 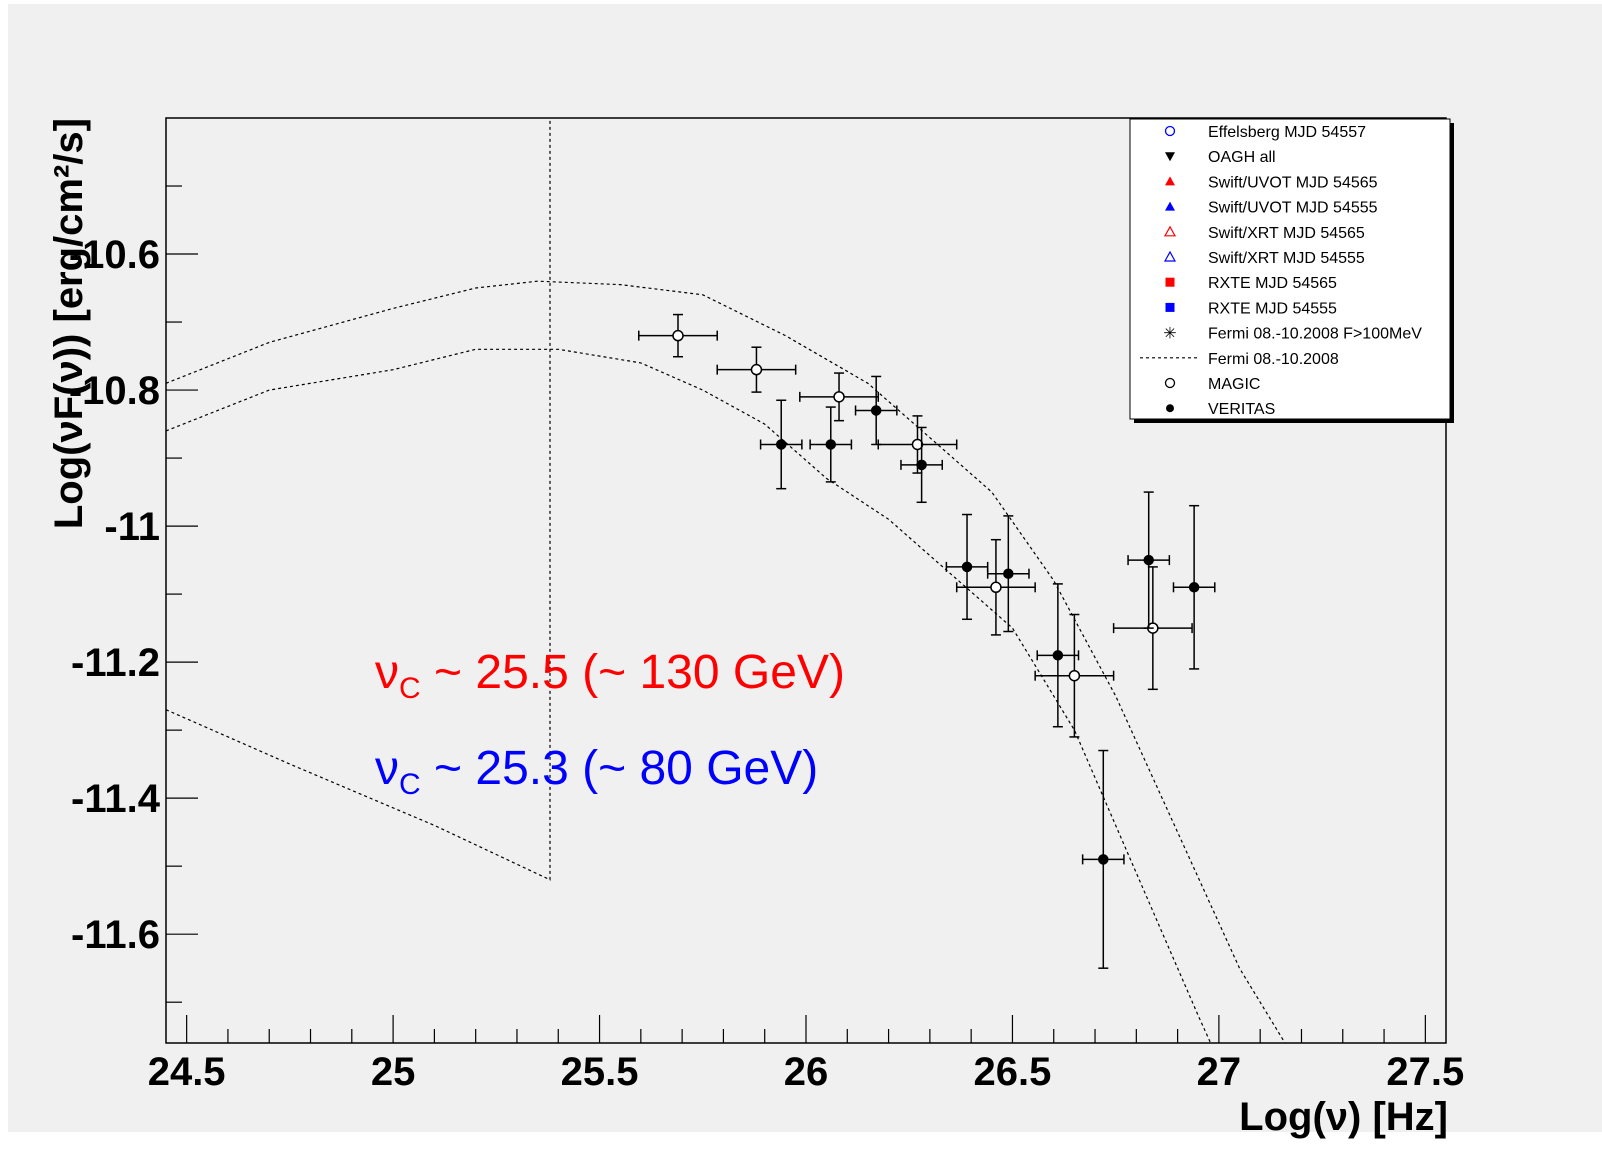 What do you see at coordinates (1315, 334) in the screenshot?
I see `legend-label: Fermi 08.-10.2008 F>100MeV` at bounding box center [1315, 334].